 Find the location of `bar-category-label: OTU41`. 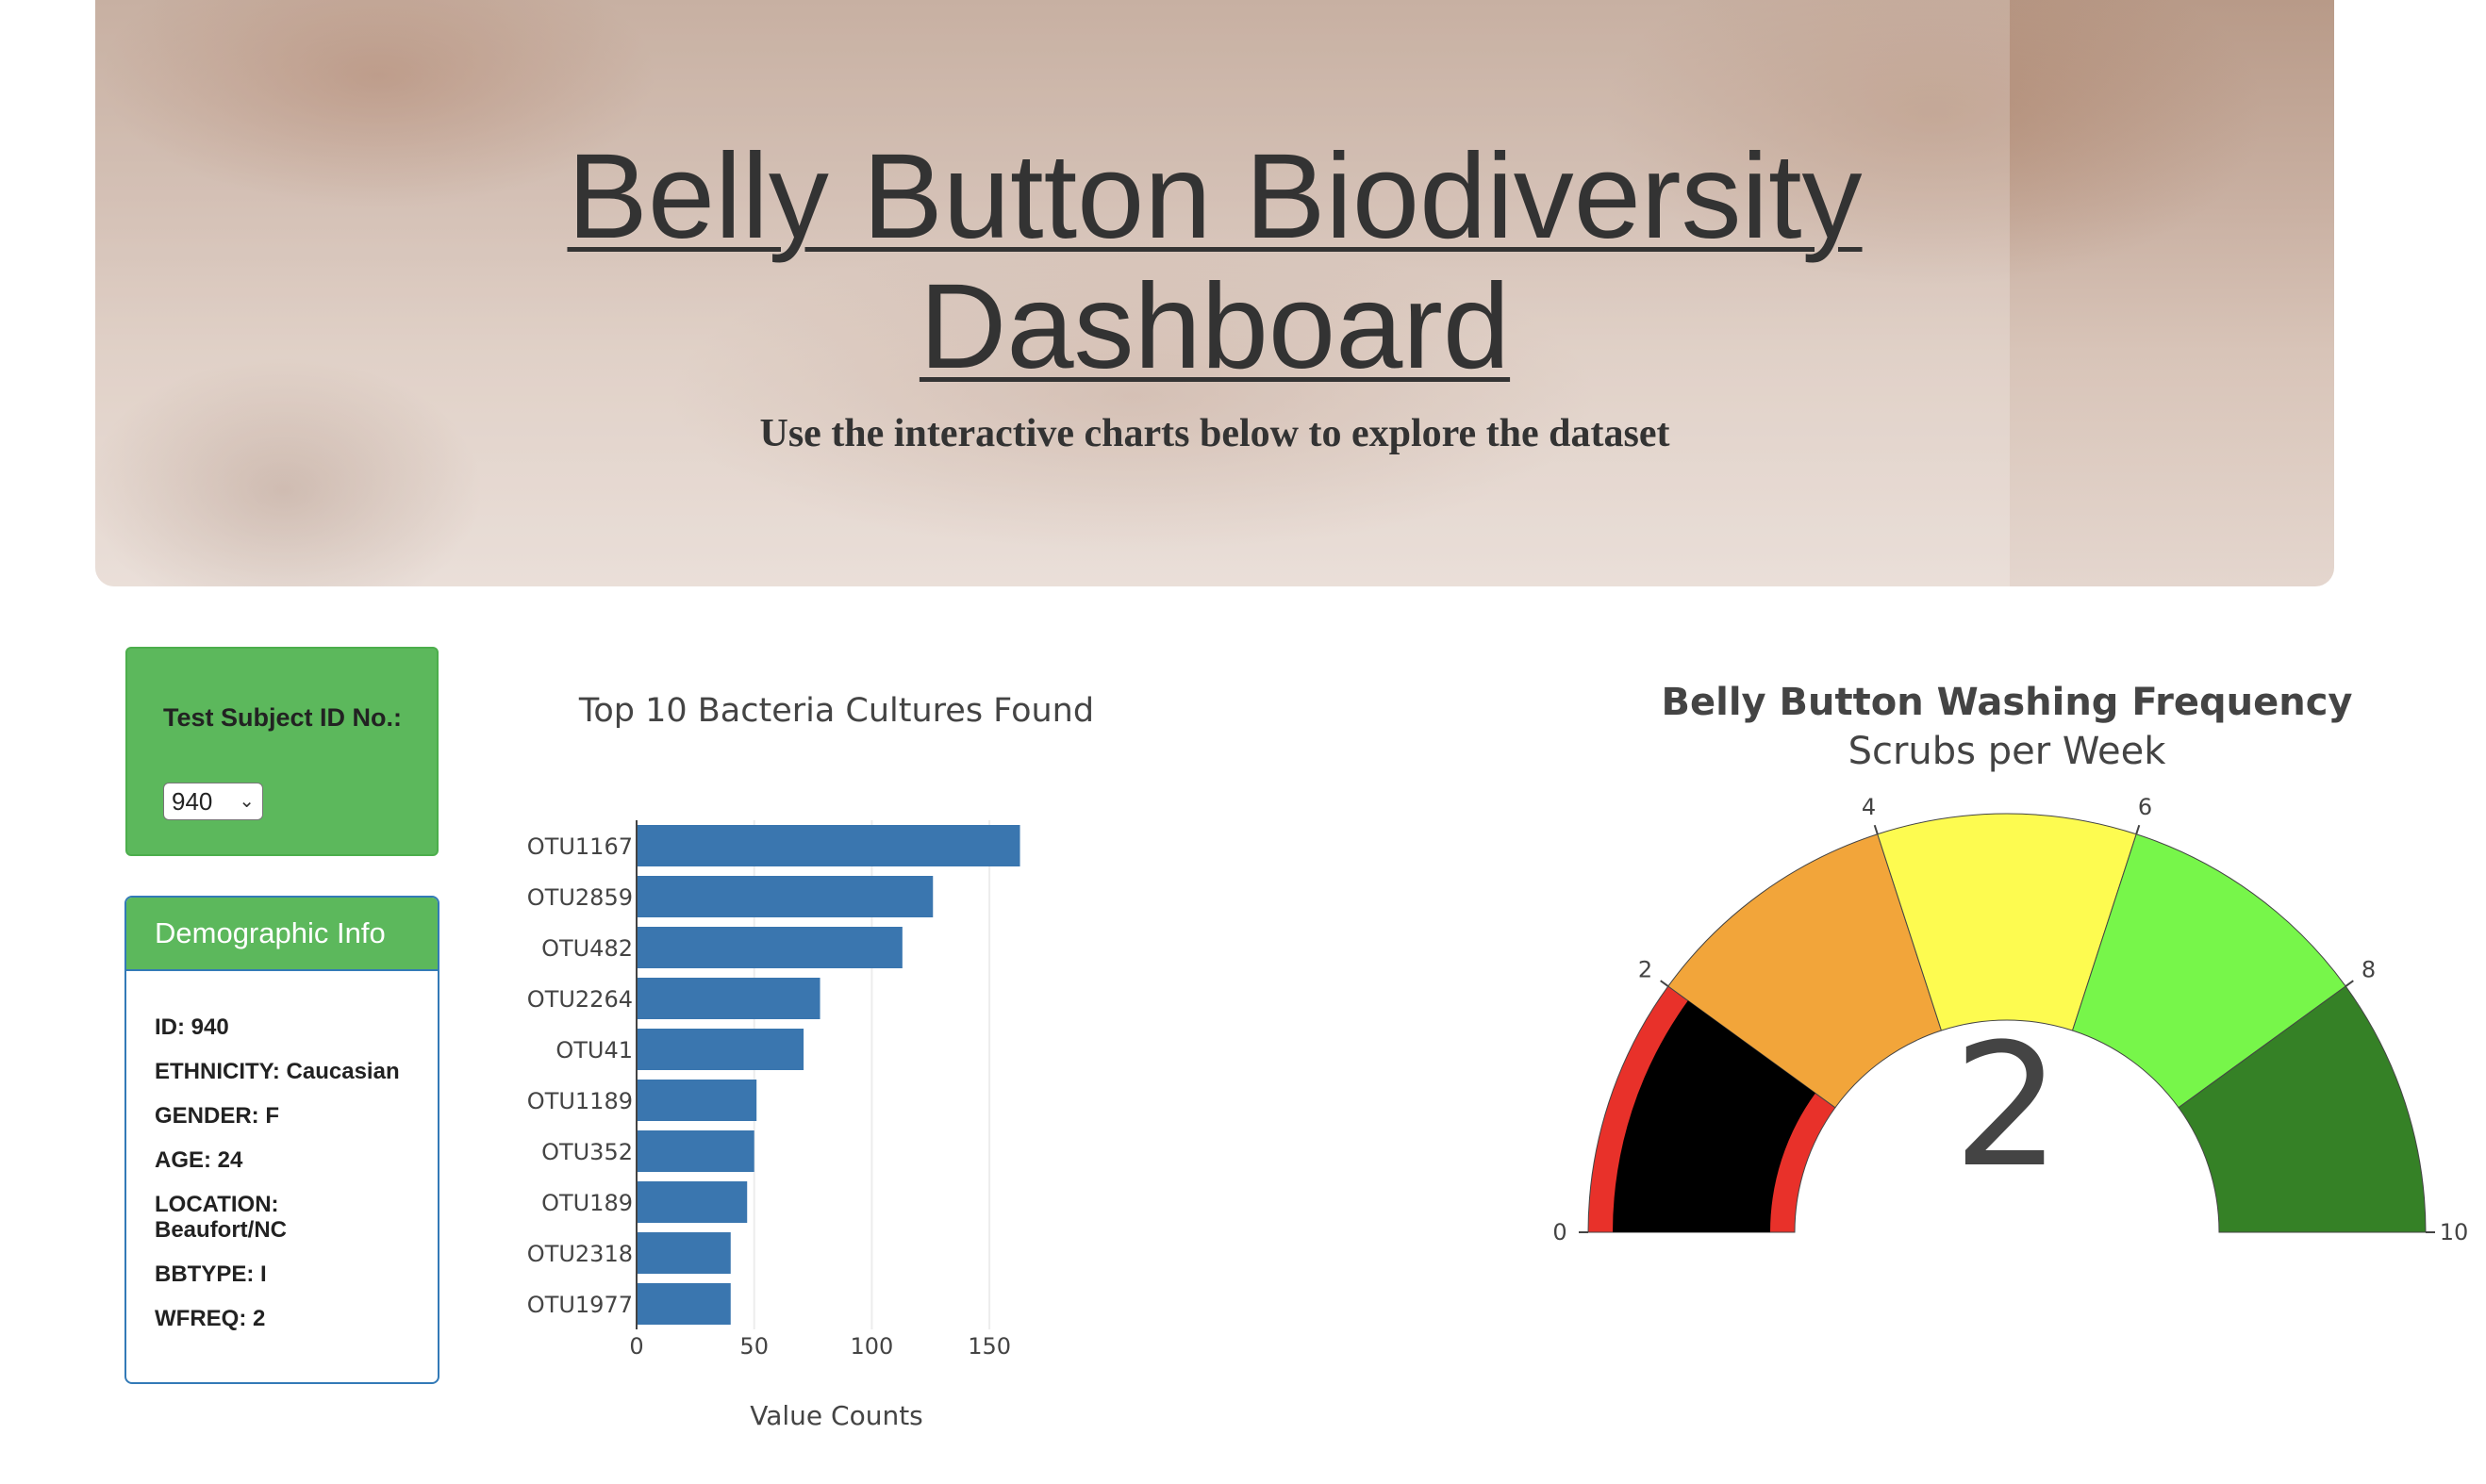

bar-category-label: OTU41 is located at coordinates (594, 1050).